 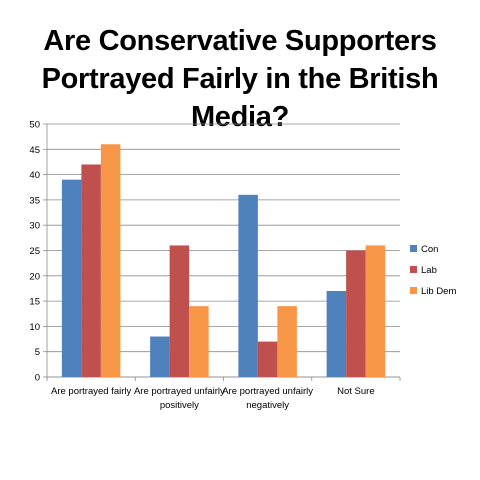 I want to click on y-tick-label: 15, so click(x=34, y=302).